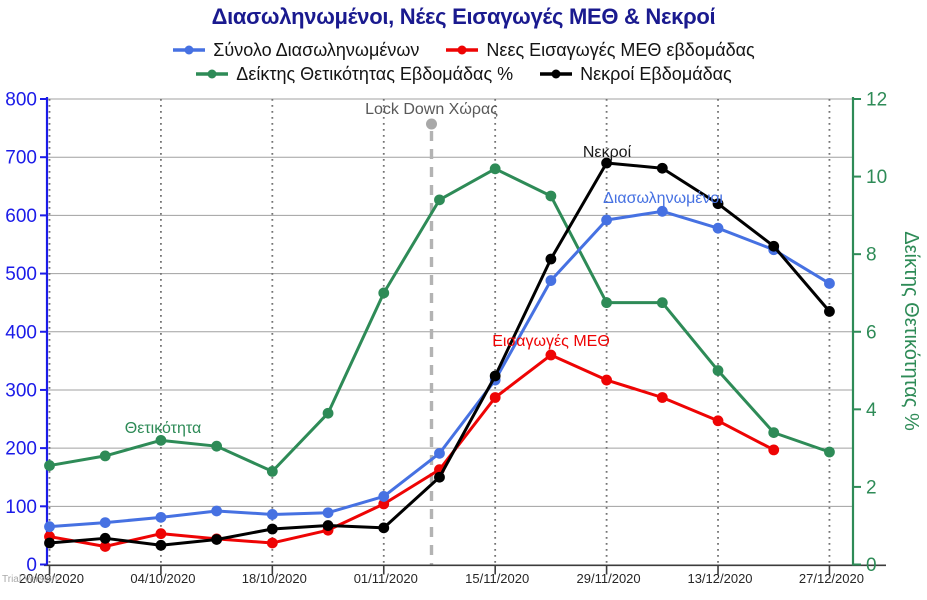 The image size is (927, 600). What do you see at coordinates (831, 578) in the screenshot?
I see `x-axis-tick-label: 27/12/2020` at bounding box center [831, 578].